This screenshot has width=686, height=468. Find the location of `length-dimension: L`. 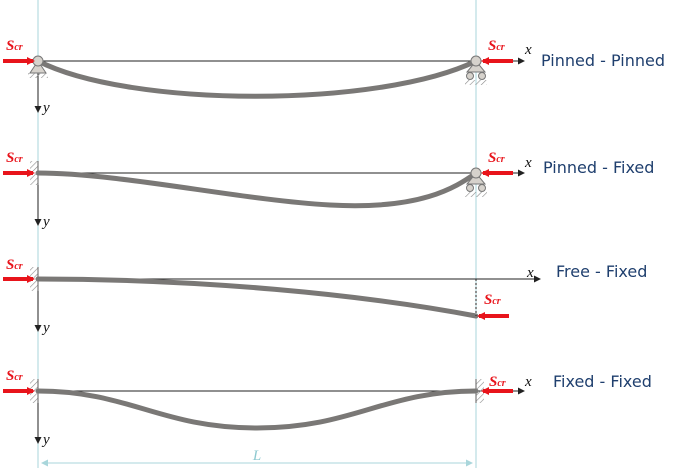

length-dimension: L is located at coordinates (257, 457).